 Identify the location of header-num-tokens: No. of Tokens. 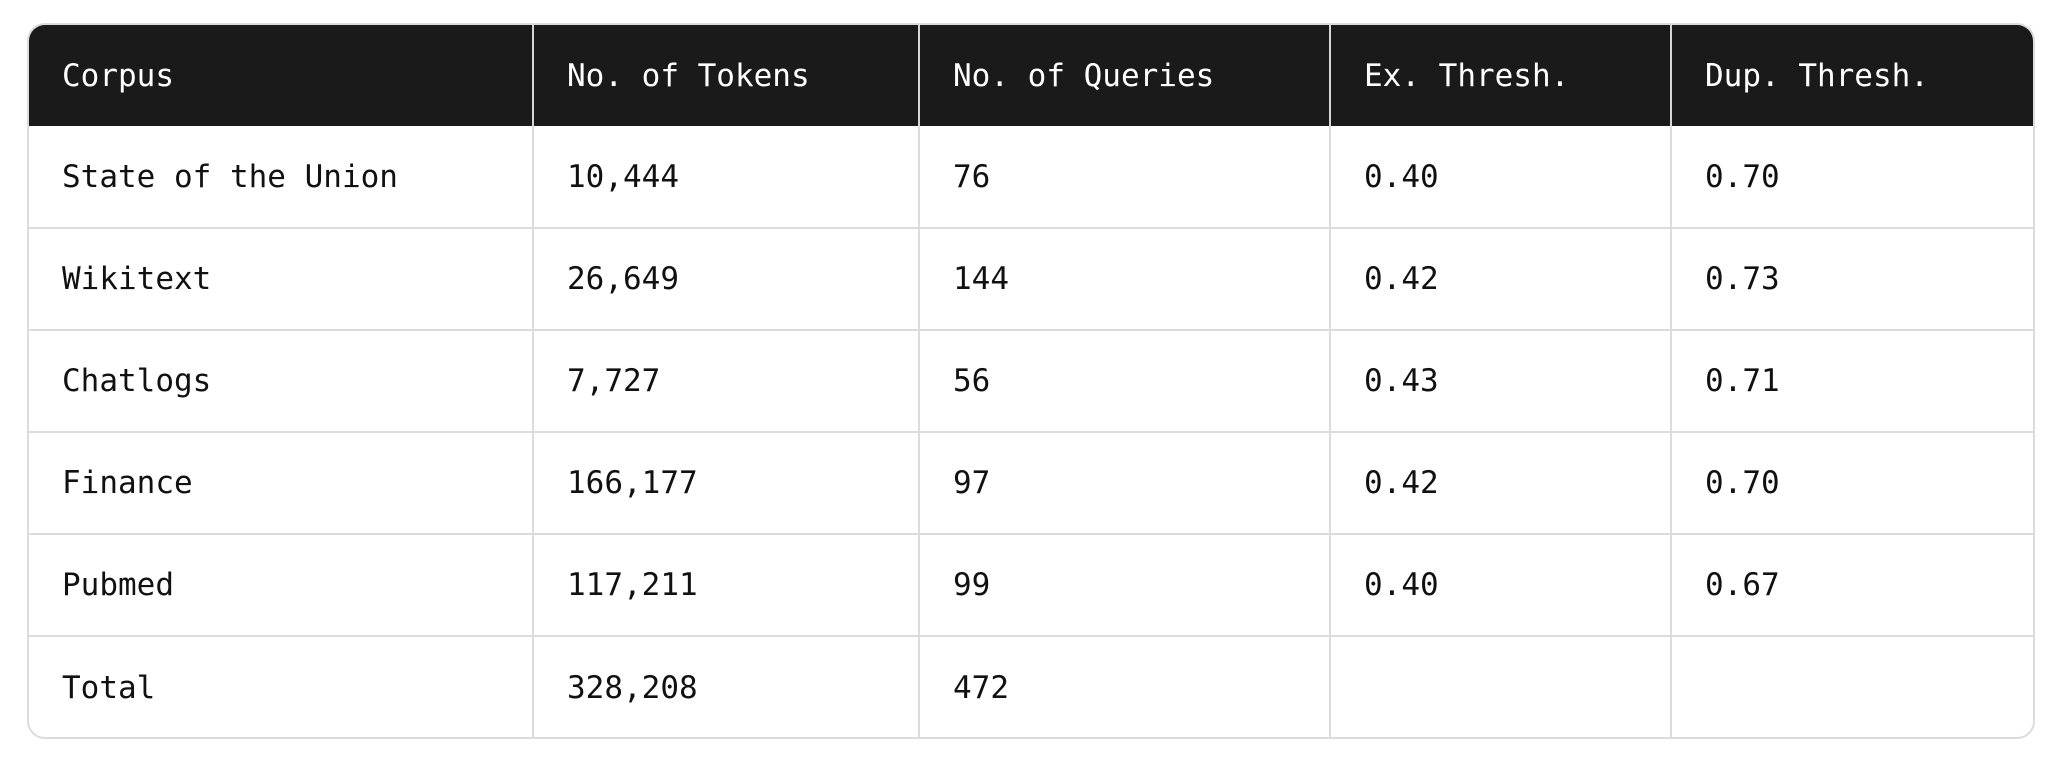
(726, 75).